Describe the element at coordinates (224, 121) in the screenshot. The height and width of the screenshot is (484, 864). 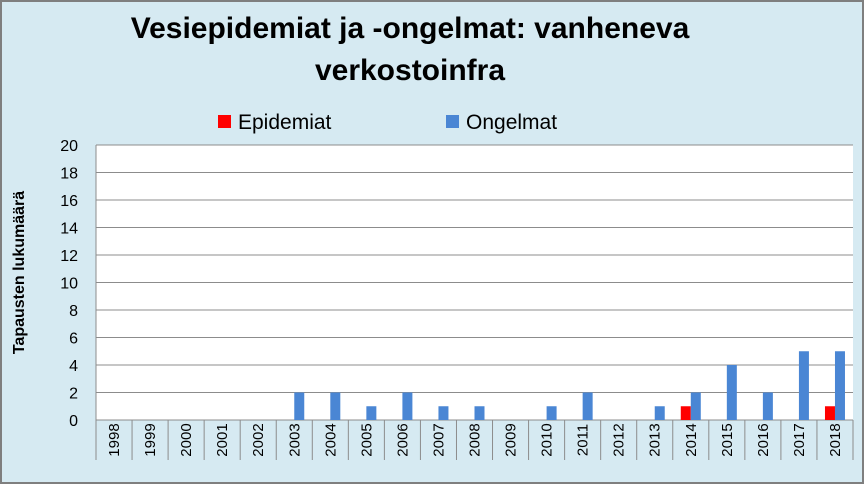
I see `legend-swatch-epidemiat` at that location.